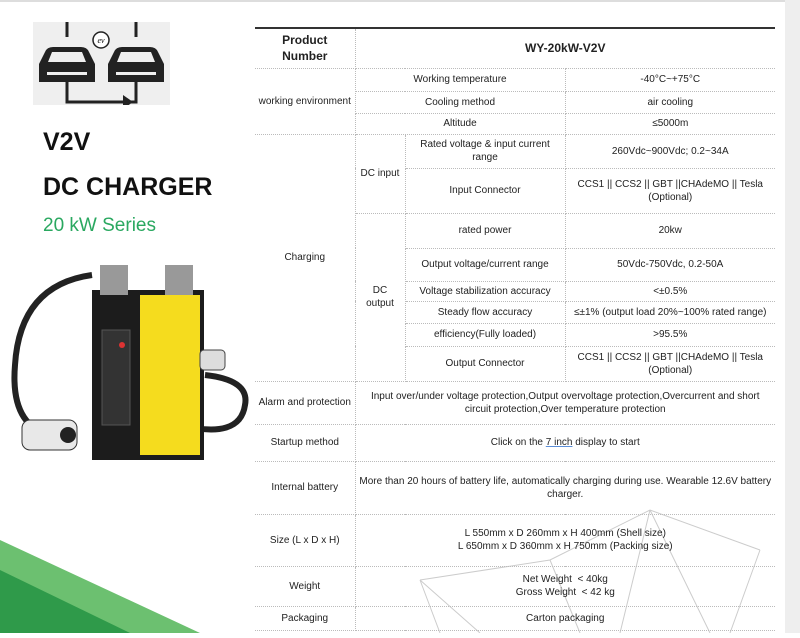 This screenshot has height=638, width=800. I want to click on top-divider, so click(400, 1).